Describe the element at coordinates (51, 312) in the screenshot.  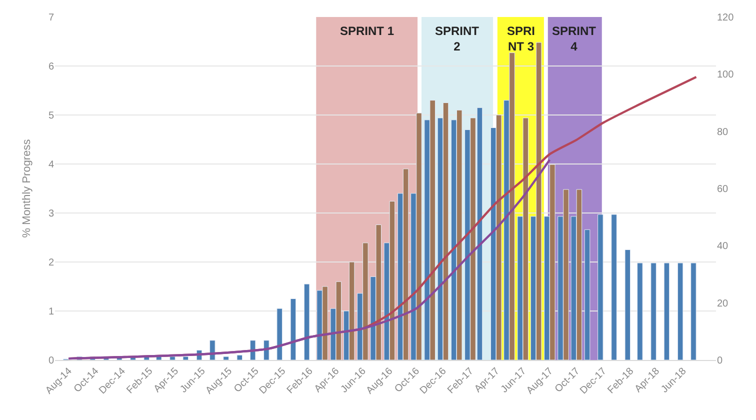
I see `y-tick-label: 1` at that location.